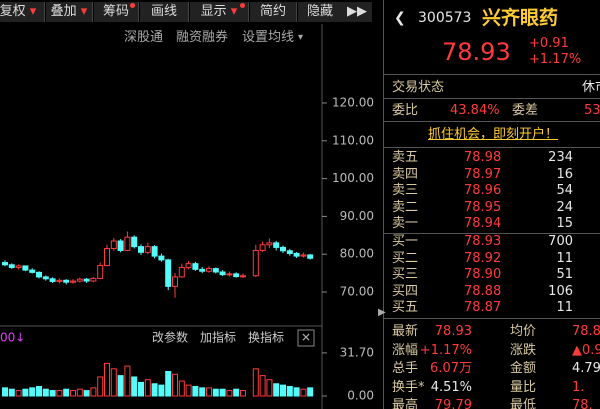 The image size is (600, 409). I want to click on book-label: 卖二, so click(405, 207).